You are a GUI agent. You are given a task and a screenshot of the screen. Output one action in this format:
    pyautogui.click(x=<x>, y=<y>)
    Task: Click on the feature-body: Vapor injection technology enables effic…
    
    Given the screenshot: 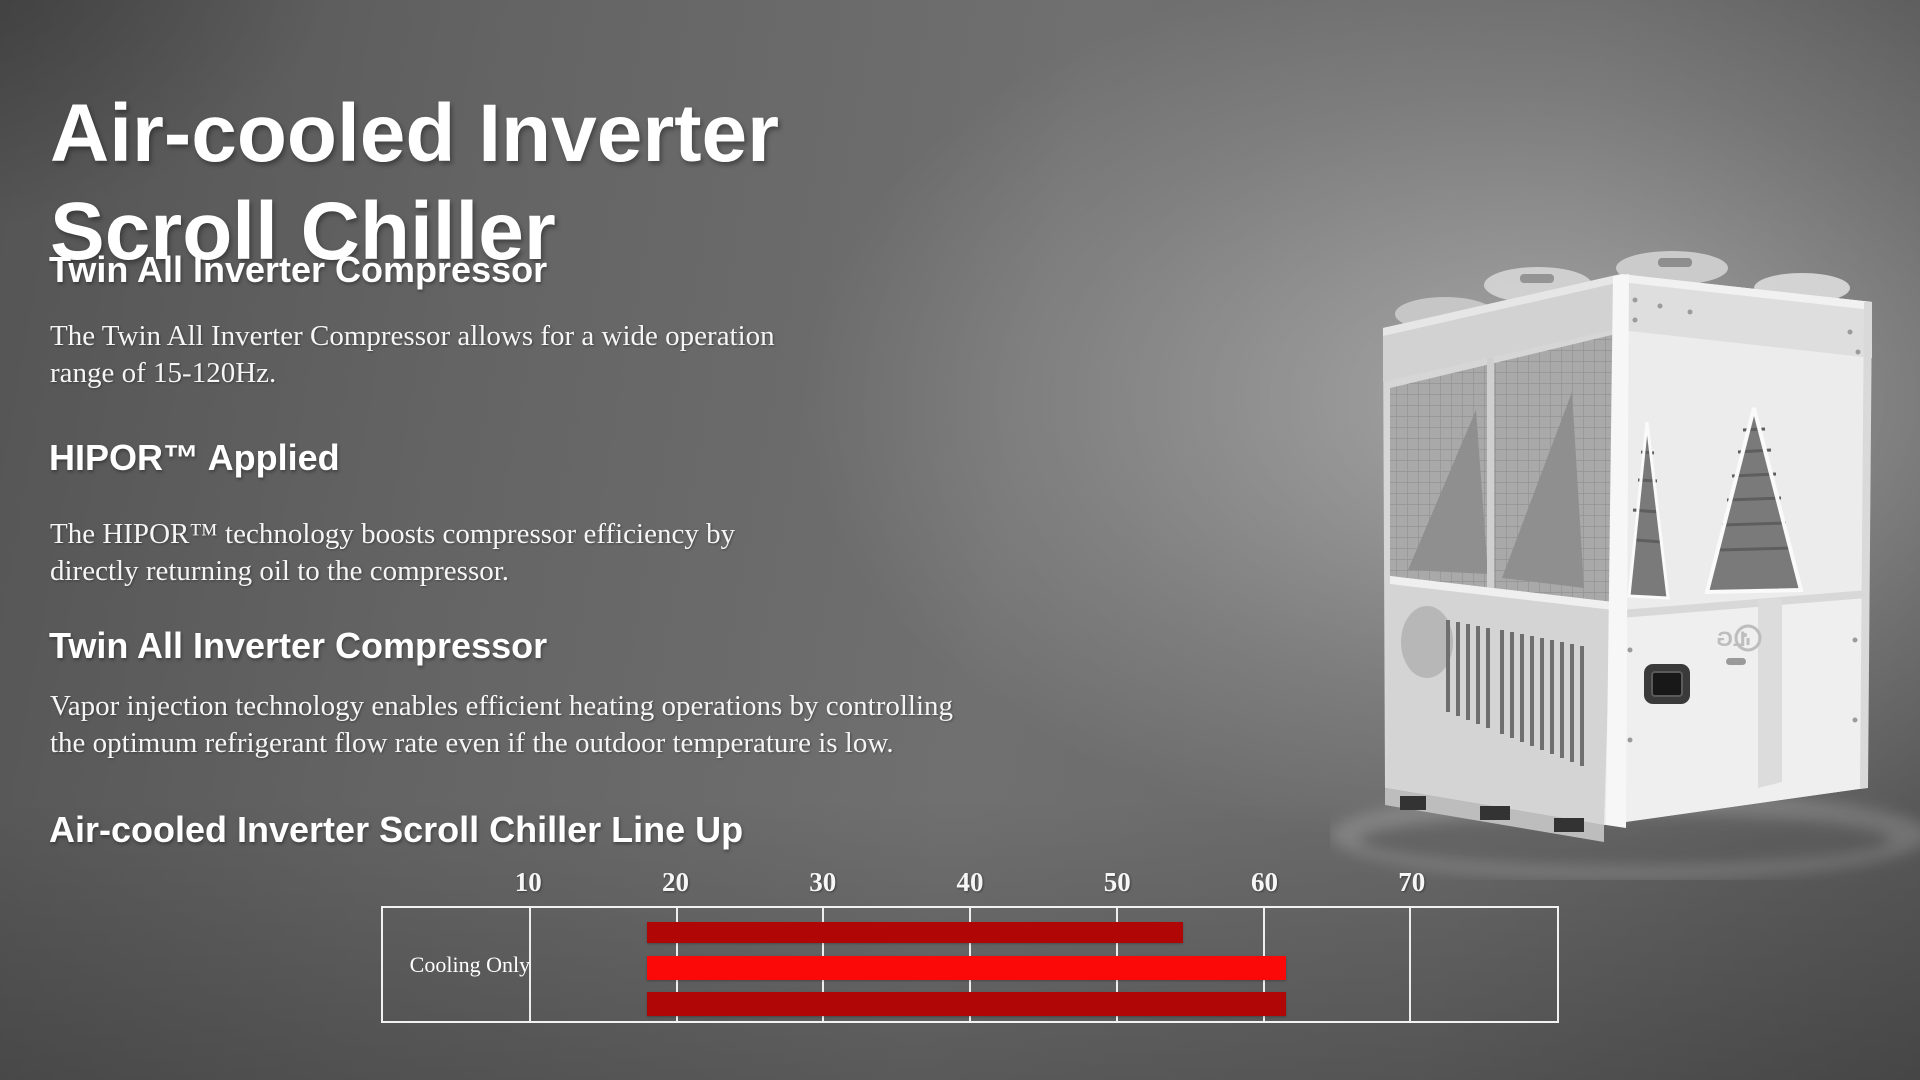 What is the action you would take?
    pyautogui.click(x=501, y=725)
    